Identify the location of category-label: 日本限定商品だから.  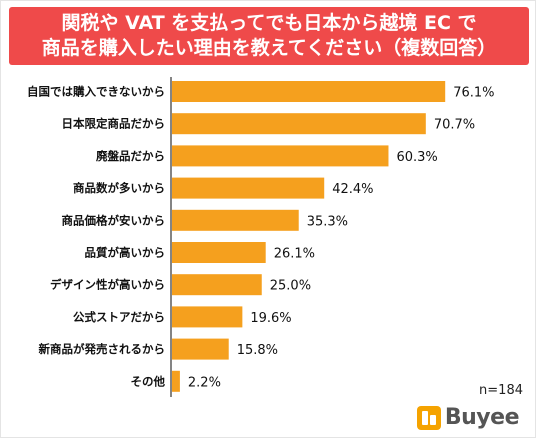
(114, 124).